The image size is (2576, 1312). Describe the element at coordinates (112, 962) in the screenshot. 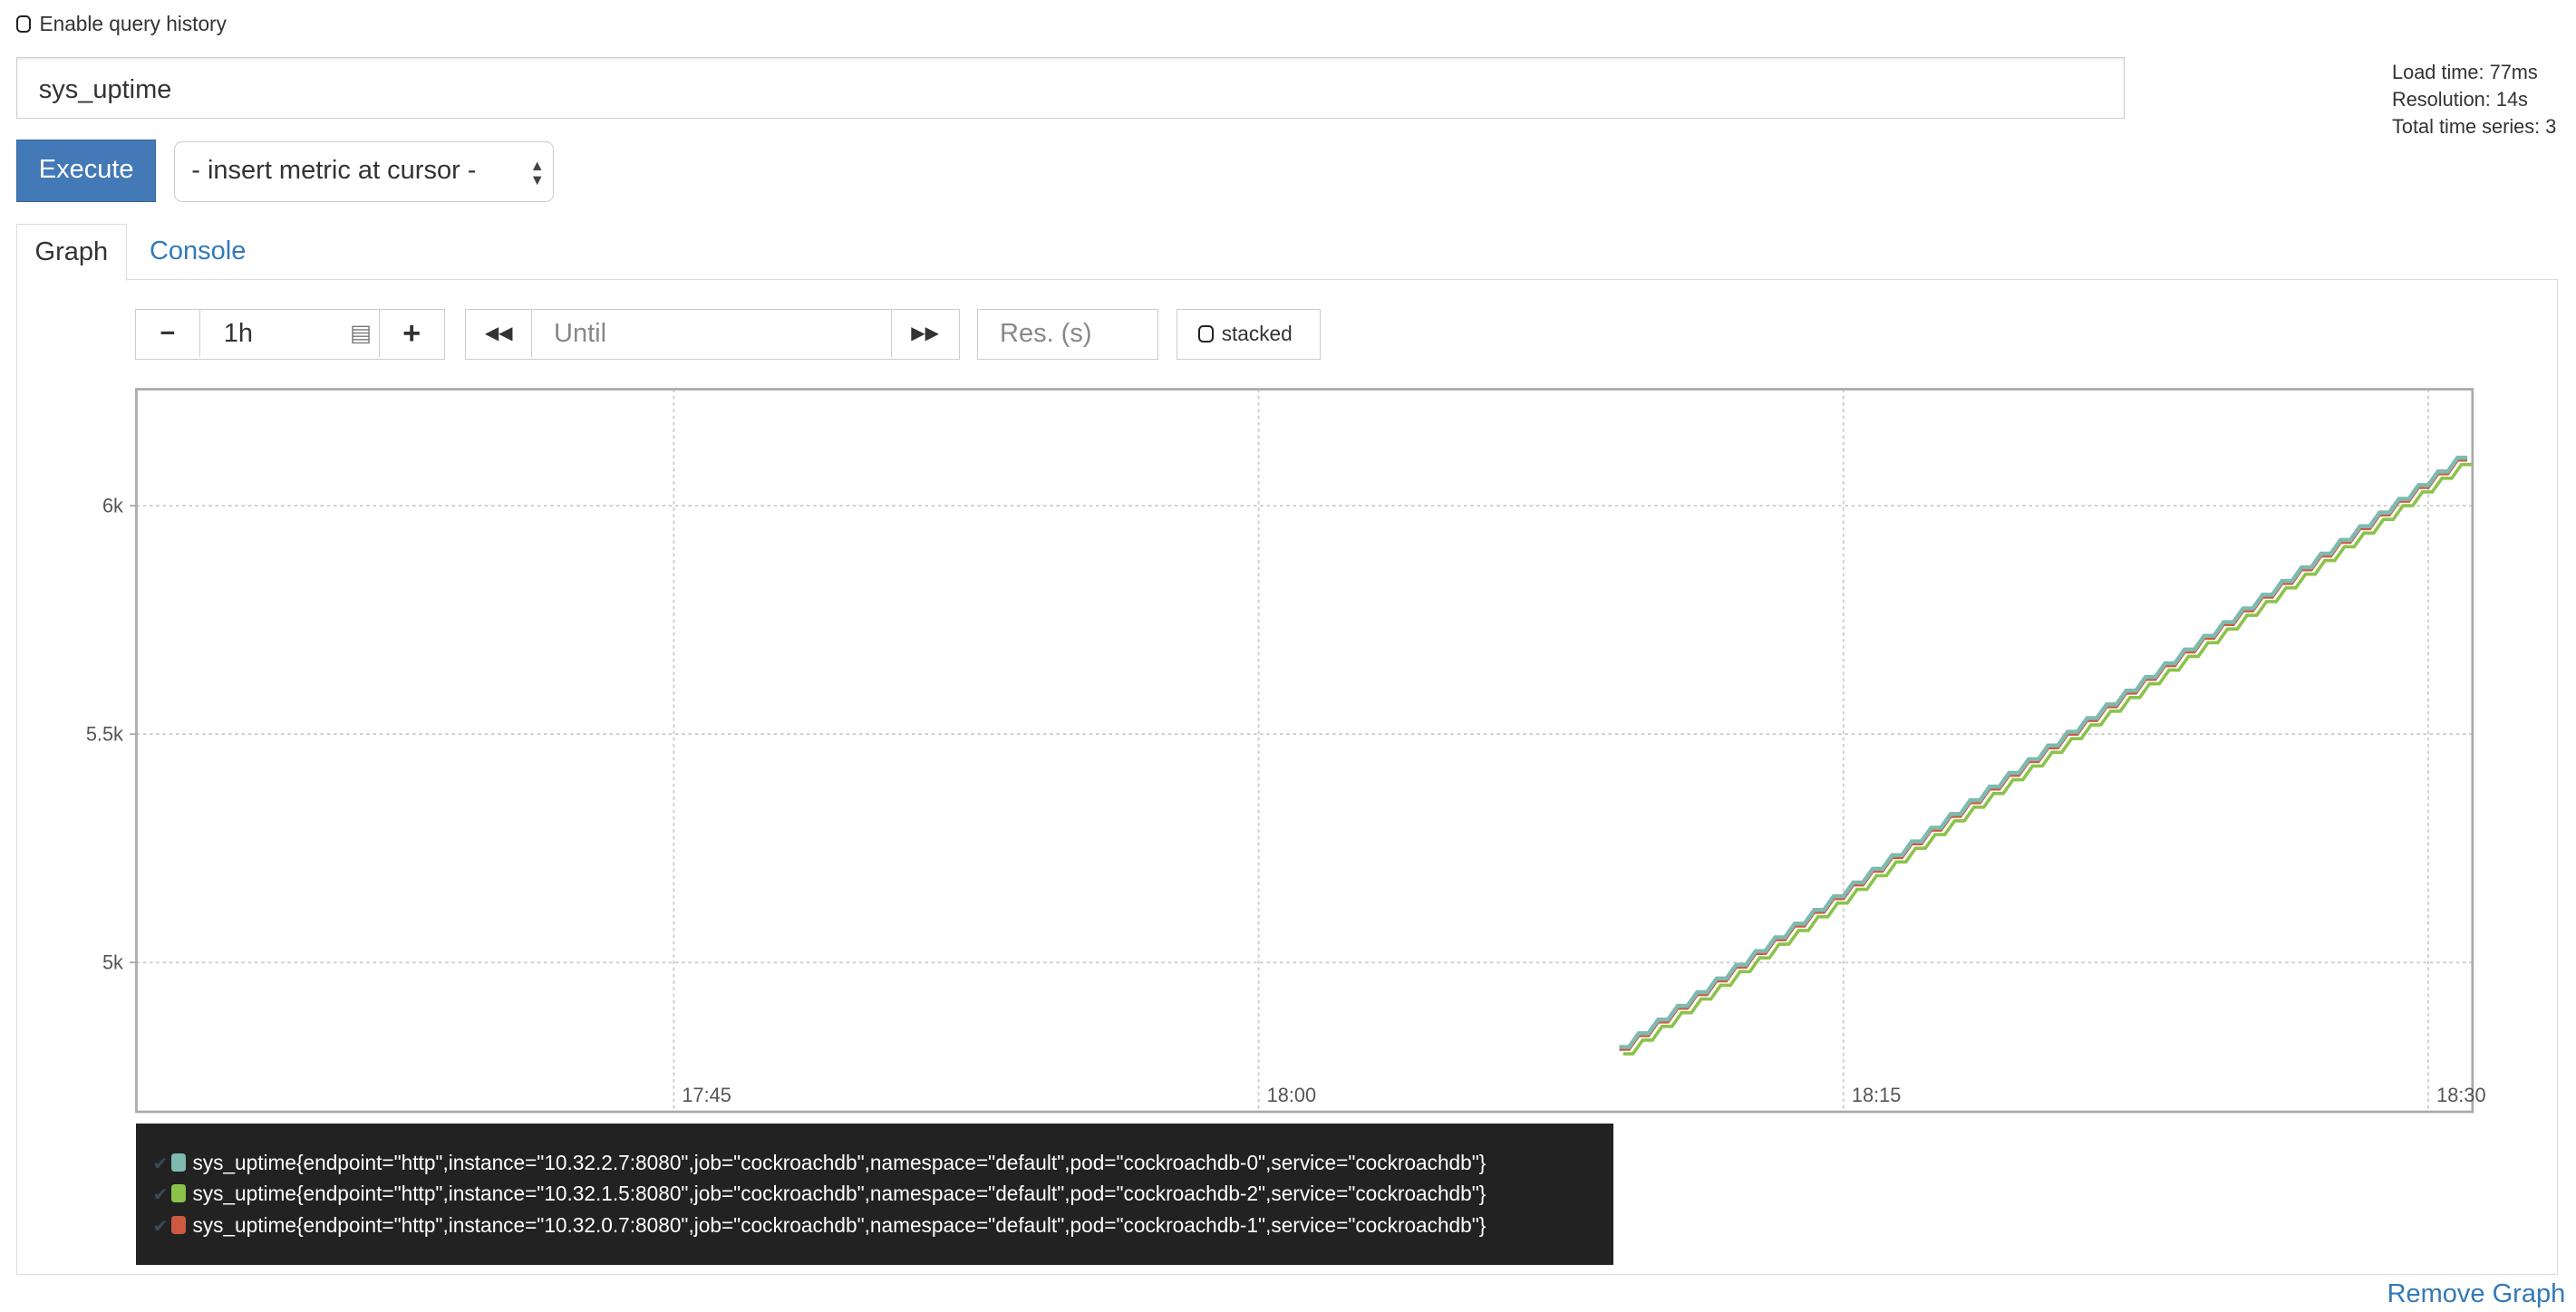

I see `y-tick-label: 5k` at that location.